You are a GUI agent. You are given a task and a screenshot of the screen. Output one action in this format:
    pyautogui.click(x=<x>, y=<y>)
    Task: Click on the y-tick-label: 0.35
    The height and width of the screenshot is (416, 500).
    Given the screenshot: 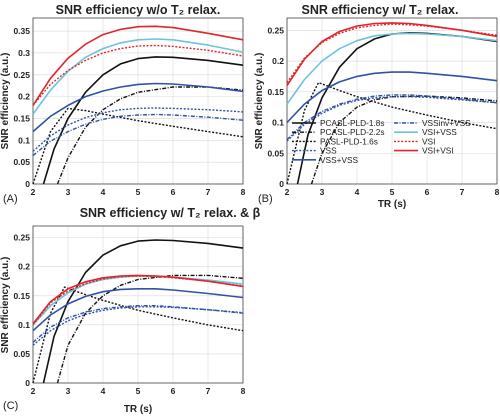 What is the action you would take?
    pyautogui.click(x=21, y=31)
    